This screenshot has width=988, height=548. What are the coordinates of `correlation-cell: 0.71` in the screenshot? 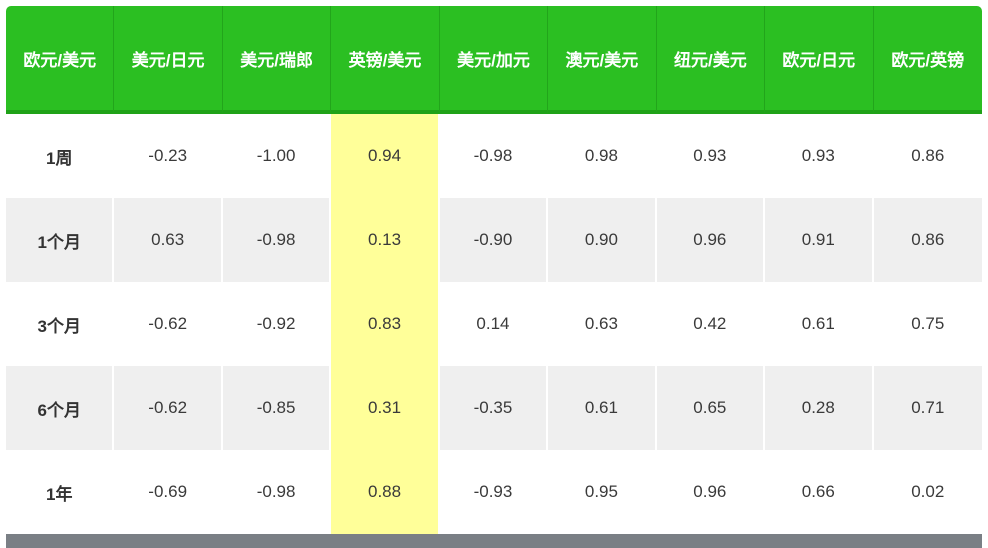 It's located at (927, 408).